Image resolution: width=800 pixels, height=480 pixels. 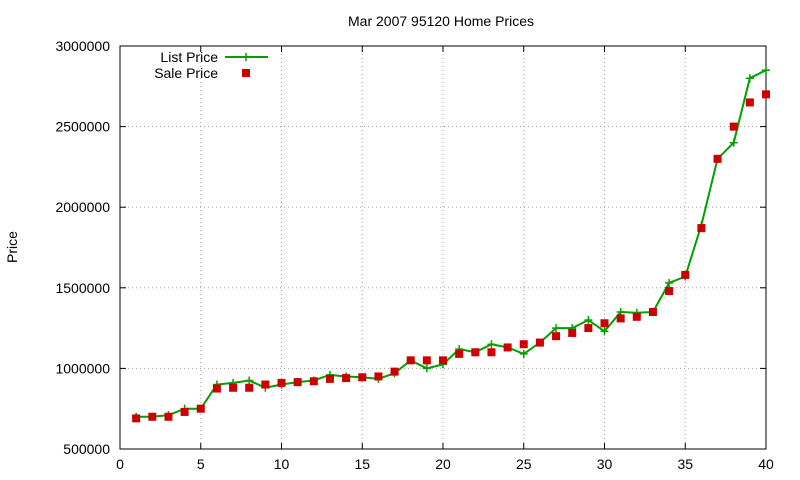 What do you see at coordinates (86, 449) in the screenshot?
I see `y-tick-label: 500000` at bounding box center [86, 449].